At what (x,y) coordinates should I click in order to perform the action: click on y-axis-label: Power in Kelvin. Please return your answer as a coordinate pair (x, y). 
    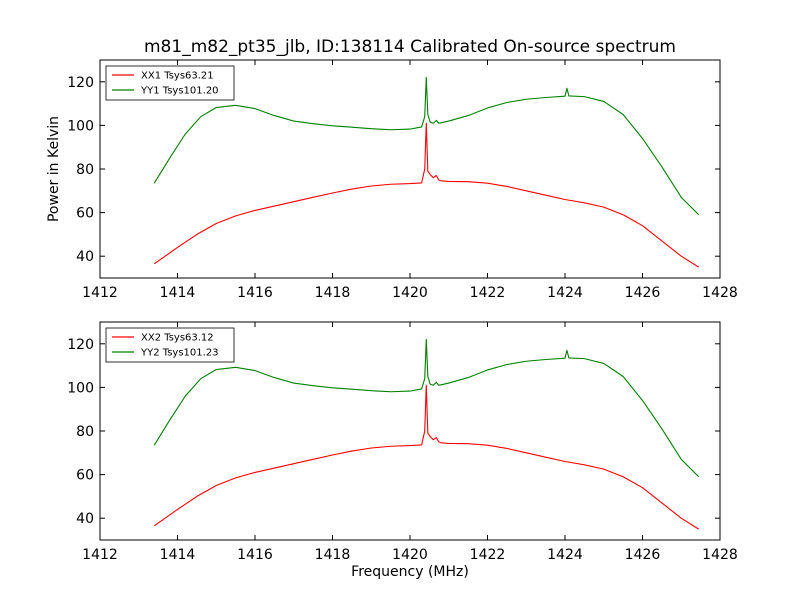
    Looking at the image, I should click on (54, 169).